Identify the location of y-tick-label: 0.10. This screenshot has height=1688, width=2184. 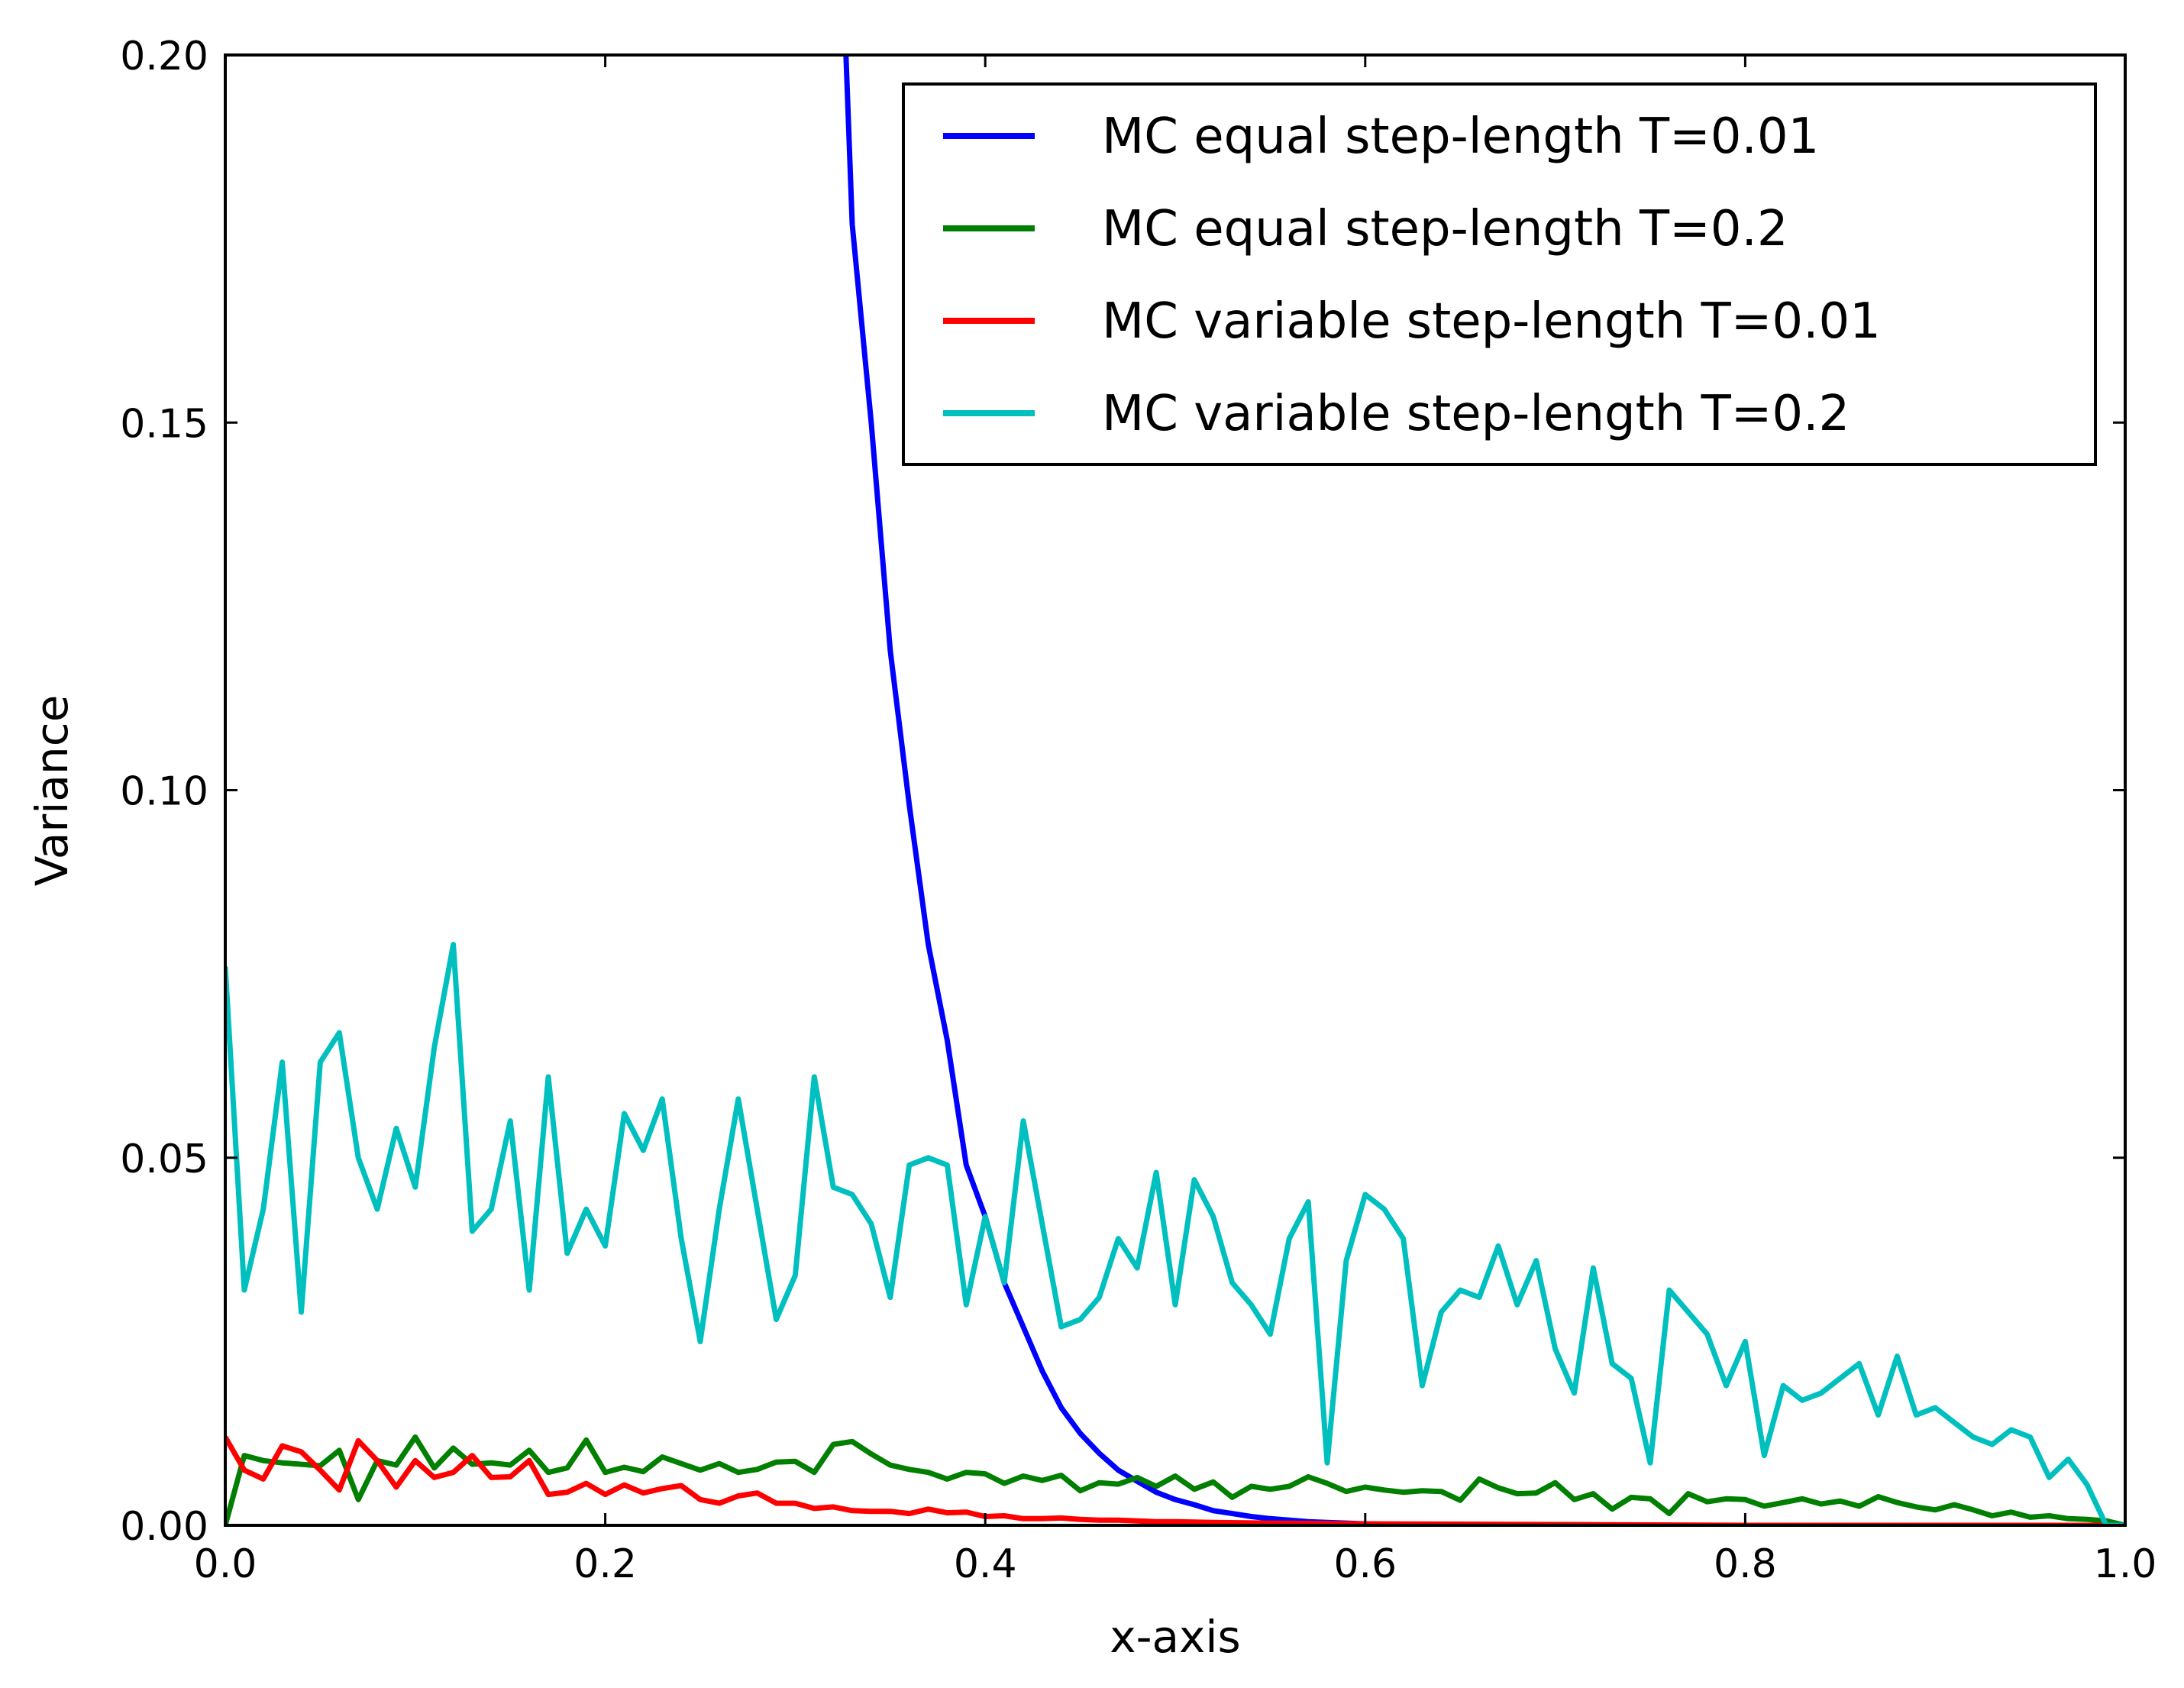
(164, 792).